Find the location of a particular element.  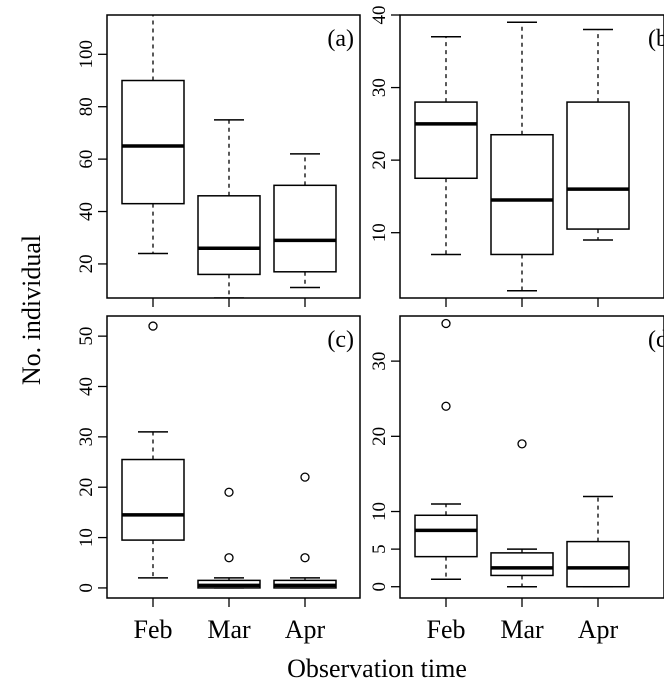

panel-label: (d) is located at coordinates (656, 340).